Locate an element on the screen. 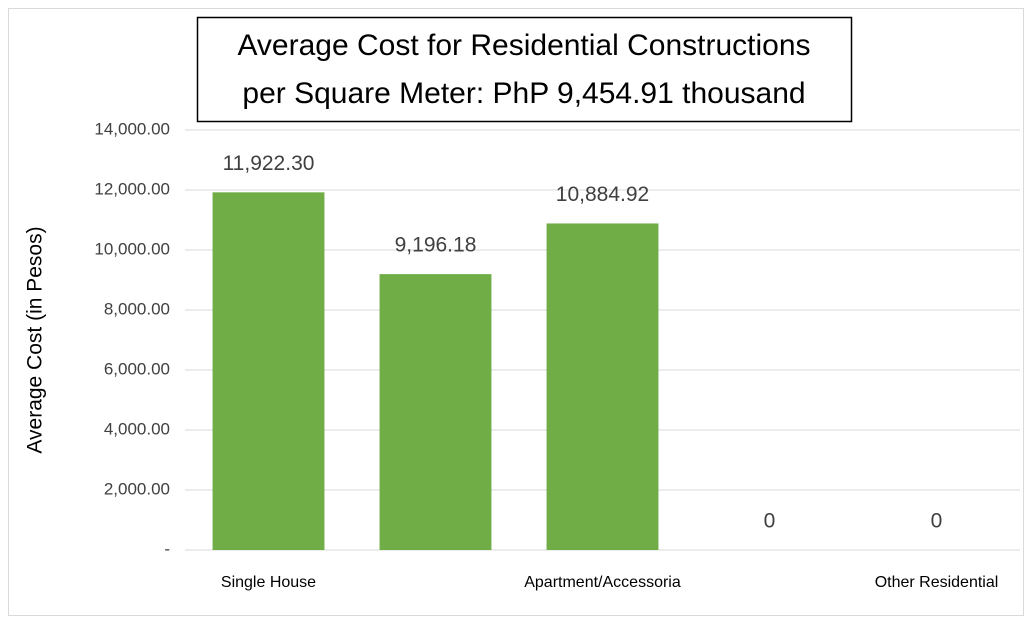 The width and height of the screenshot is (1032, 624). y-tick-label: 12,000.00 is located at coordinates (132, 188).